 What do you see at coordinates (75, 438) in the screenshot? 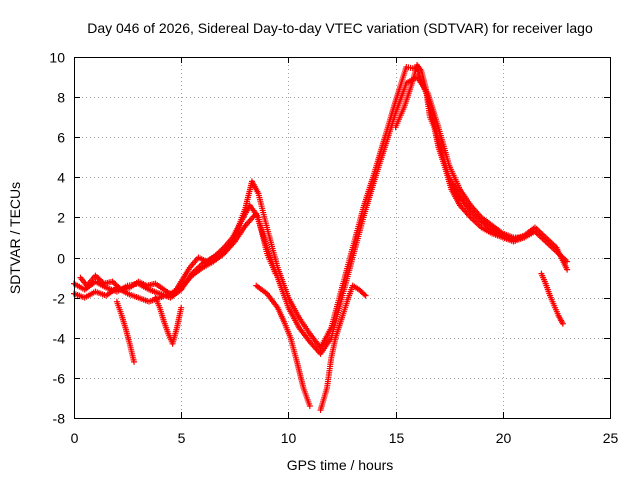
I see `x-tick-label: 0` at bounding box center [75, 438].